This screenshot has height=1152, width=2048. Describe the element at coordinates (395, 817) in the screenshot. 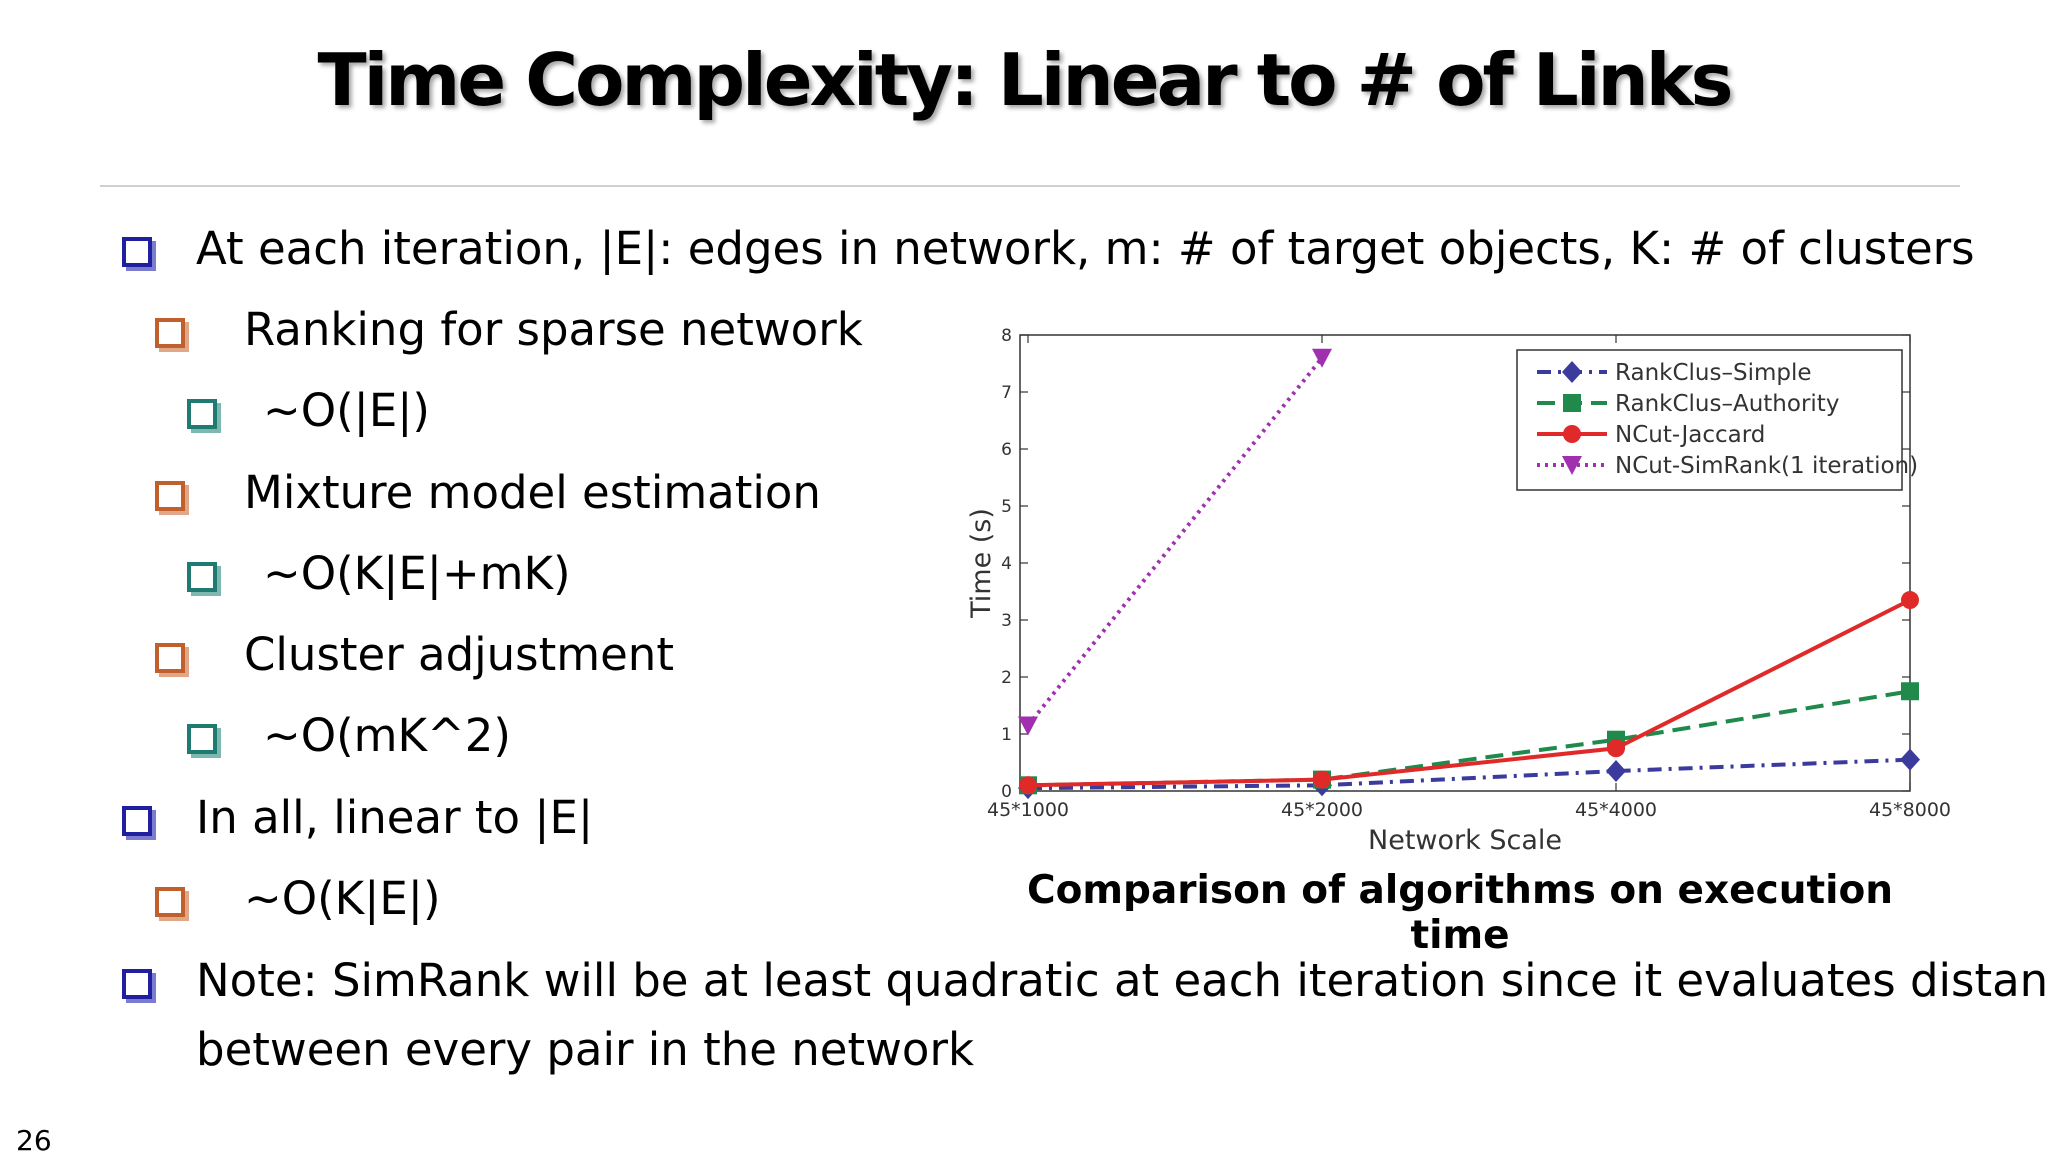

I see `bullet-text: In all, linear to |E|` at that location.